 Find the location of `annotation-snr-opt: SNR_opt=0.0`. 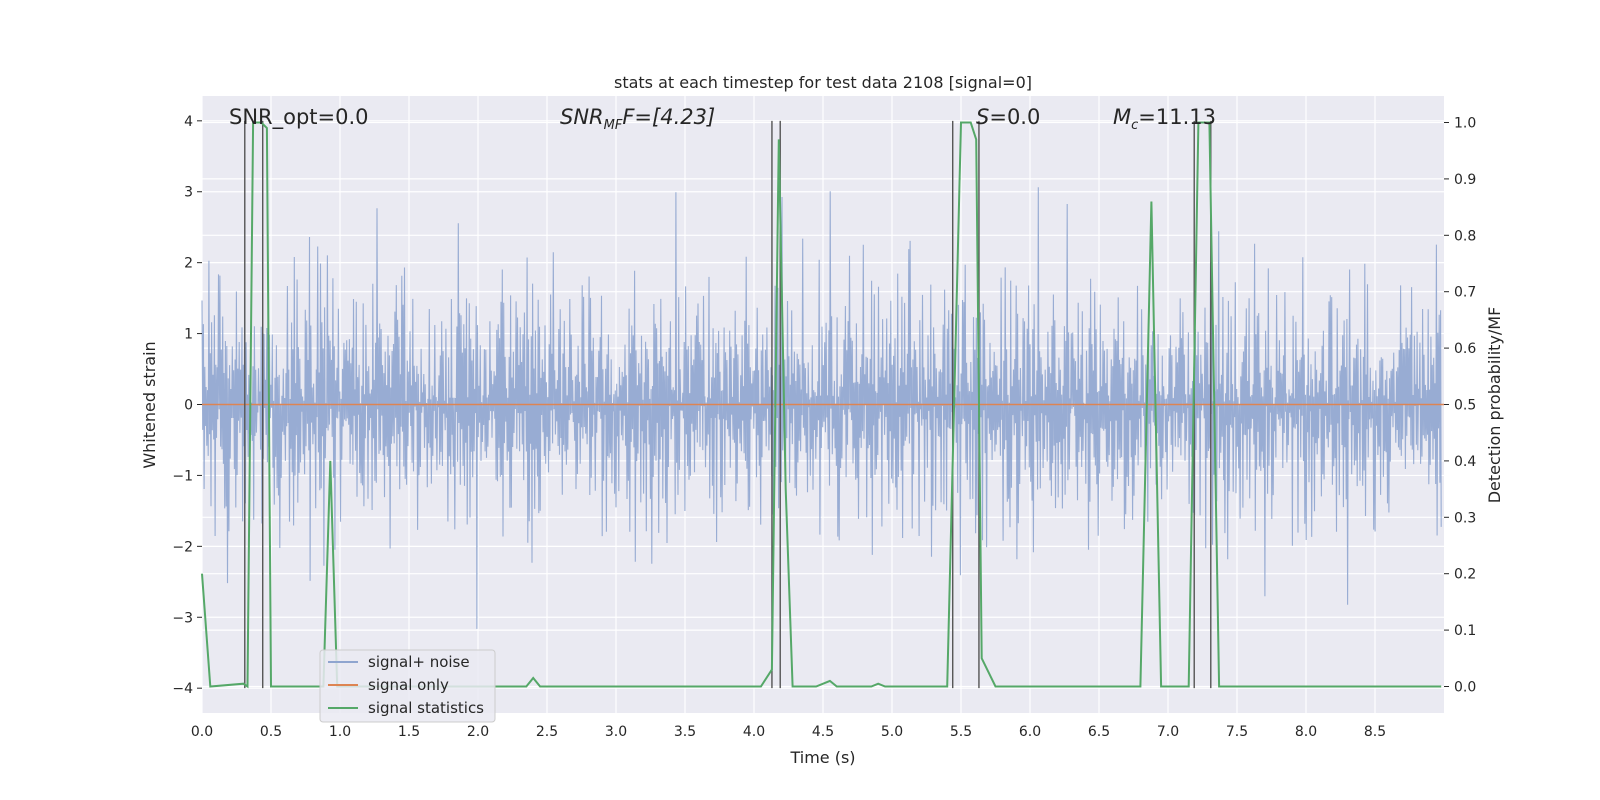

annotation-snr-opt: SNR_opt=0.0 is located at coordinates (299, 117).